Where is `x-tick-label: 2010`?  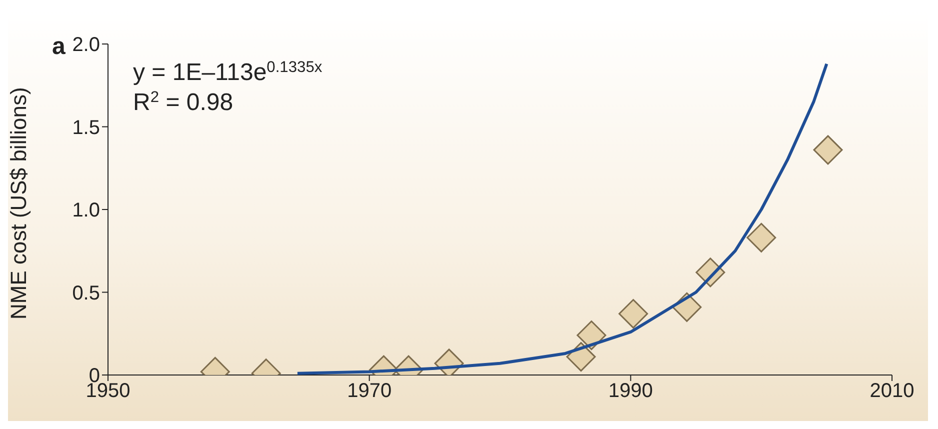
x-tick-label: 2010 is located at coordinates (892, 391).